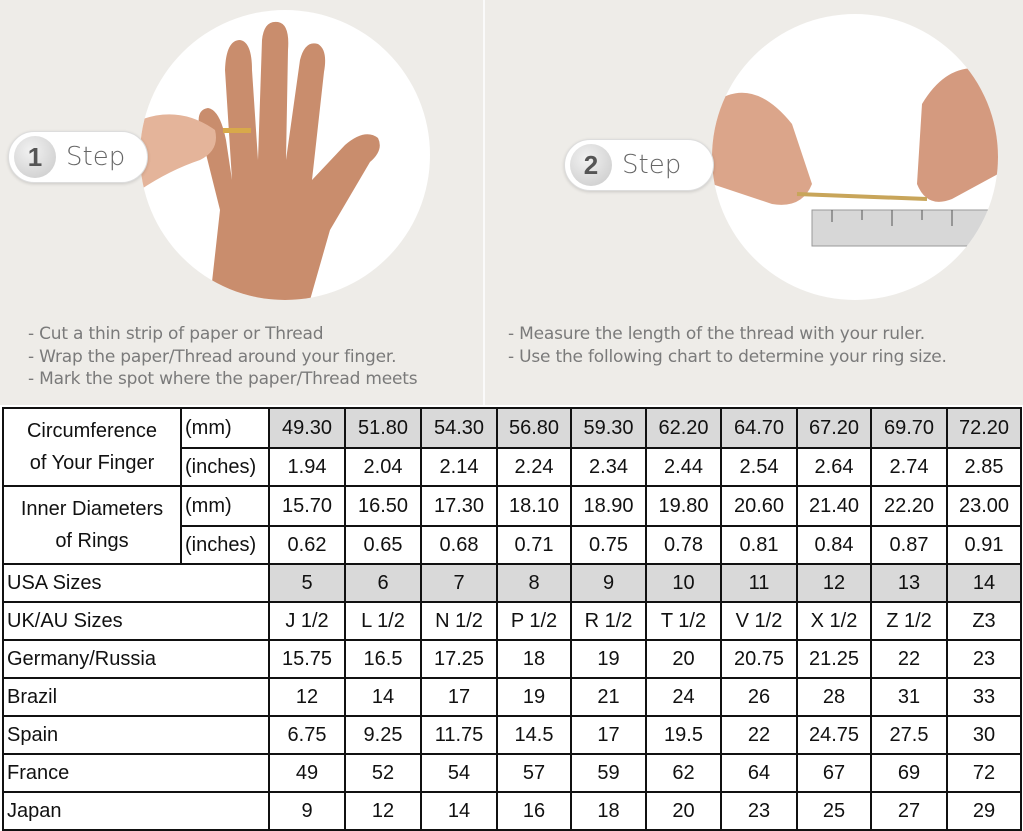 The width and height of the screenshot is (1023, 831). What do you see at coordinates (683, 659) in the screenshot?
I see `table-cell: 20` at bounding box center [683, 659].